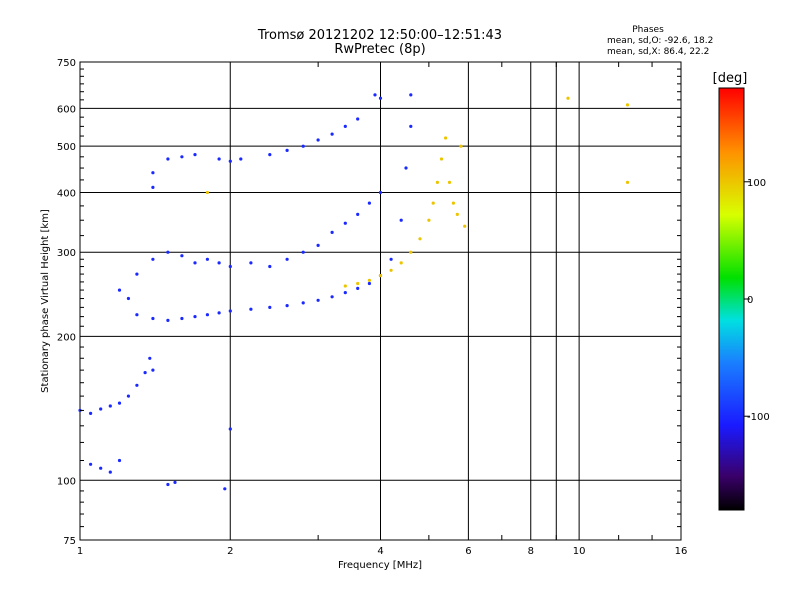 The image size is (800, 604). Describe the element at coordinates (80, 551) in the screenshot. I see `x-tick-label: 1` at that location.